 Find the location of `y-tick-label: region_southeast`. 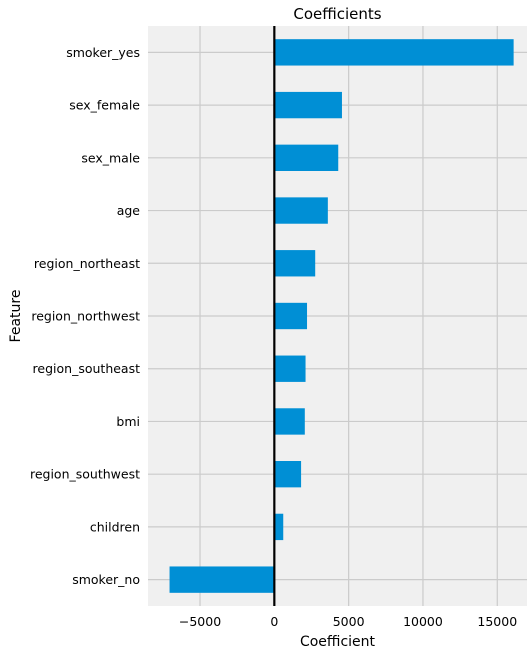

y-tick-label: region_southeast is located at coordinates (87, 368).